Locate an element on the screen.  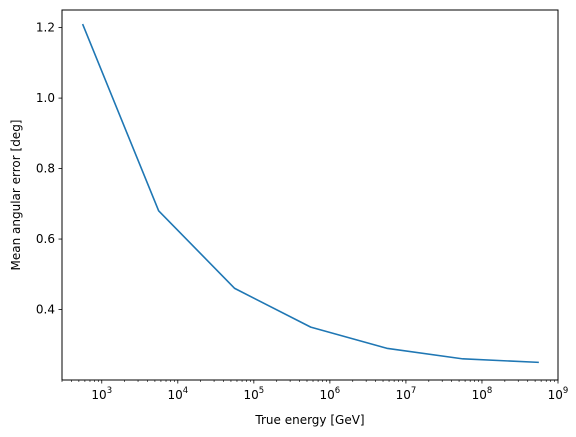
x-tick-label: 10⁷ is located at coordinates (406, 394).